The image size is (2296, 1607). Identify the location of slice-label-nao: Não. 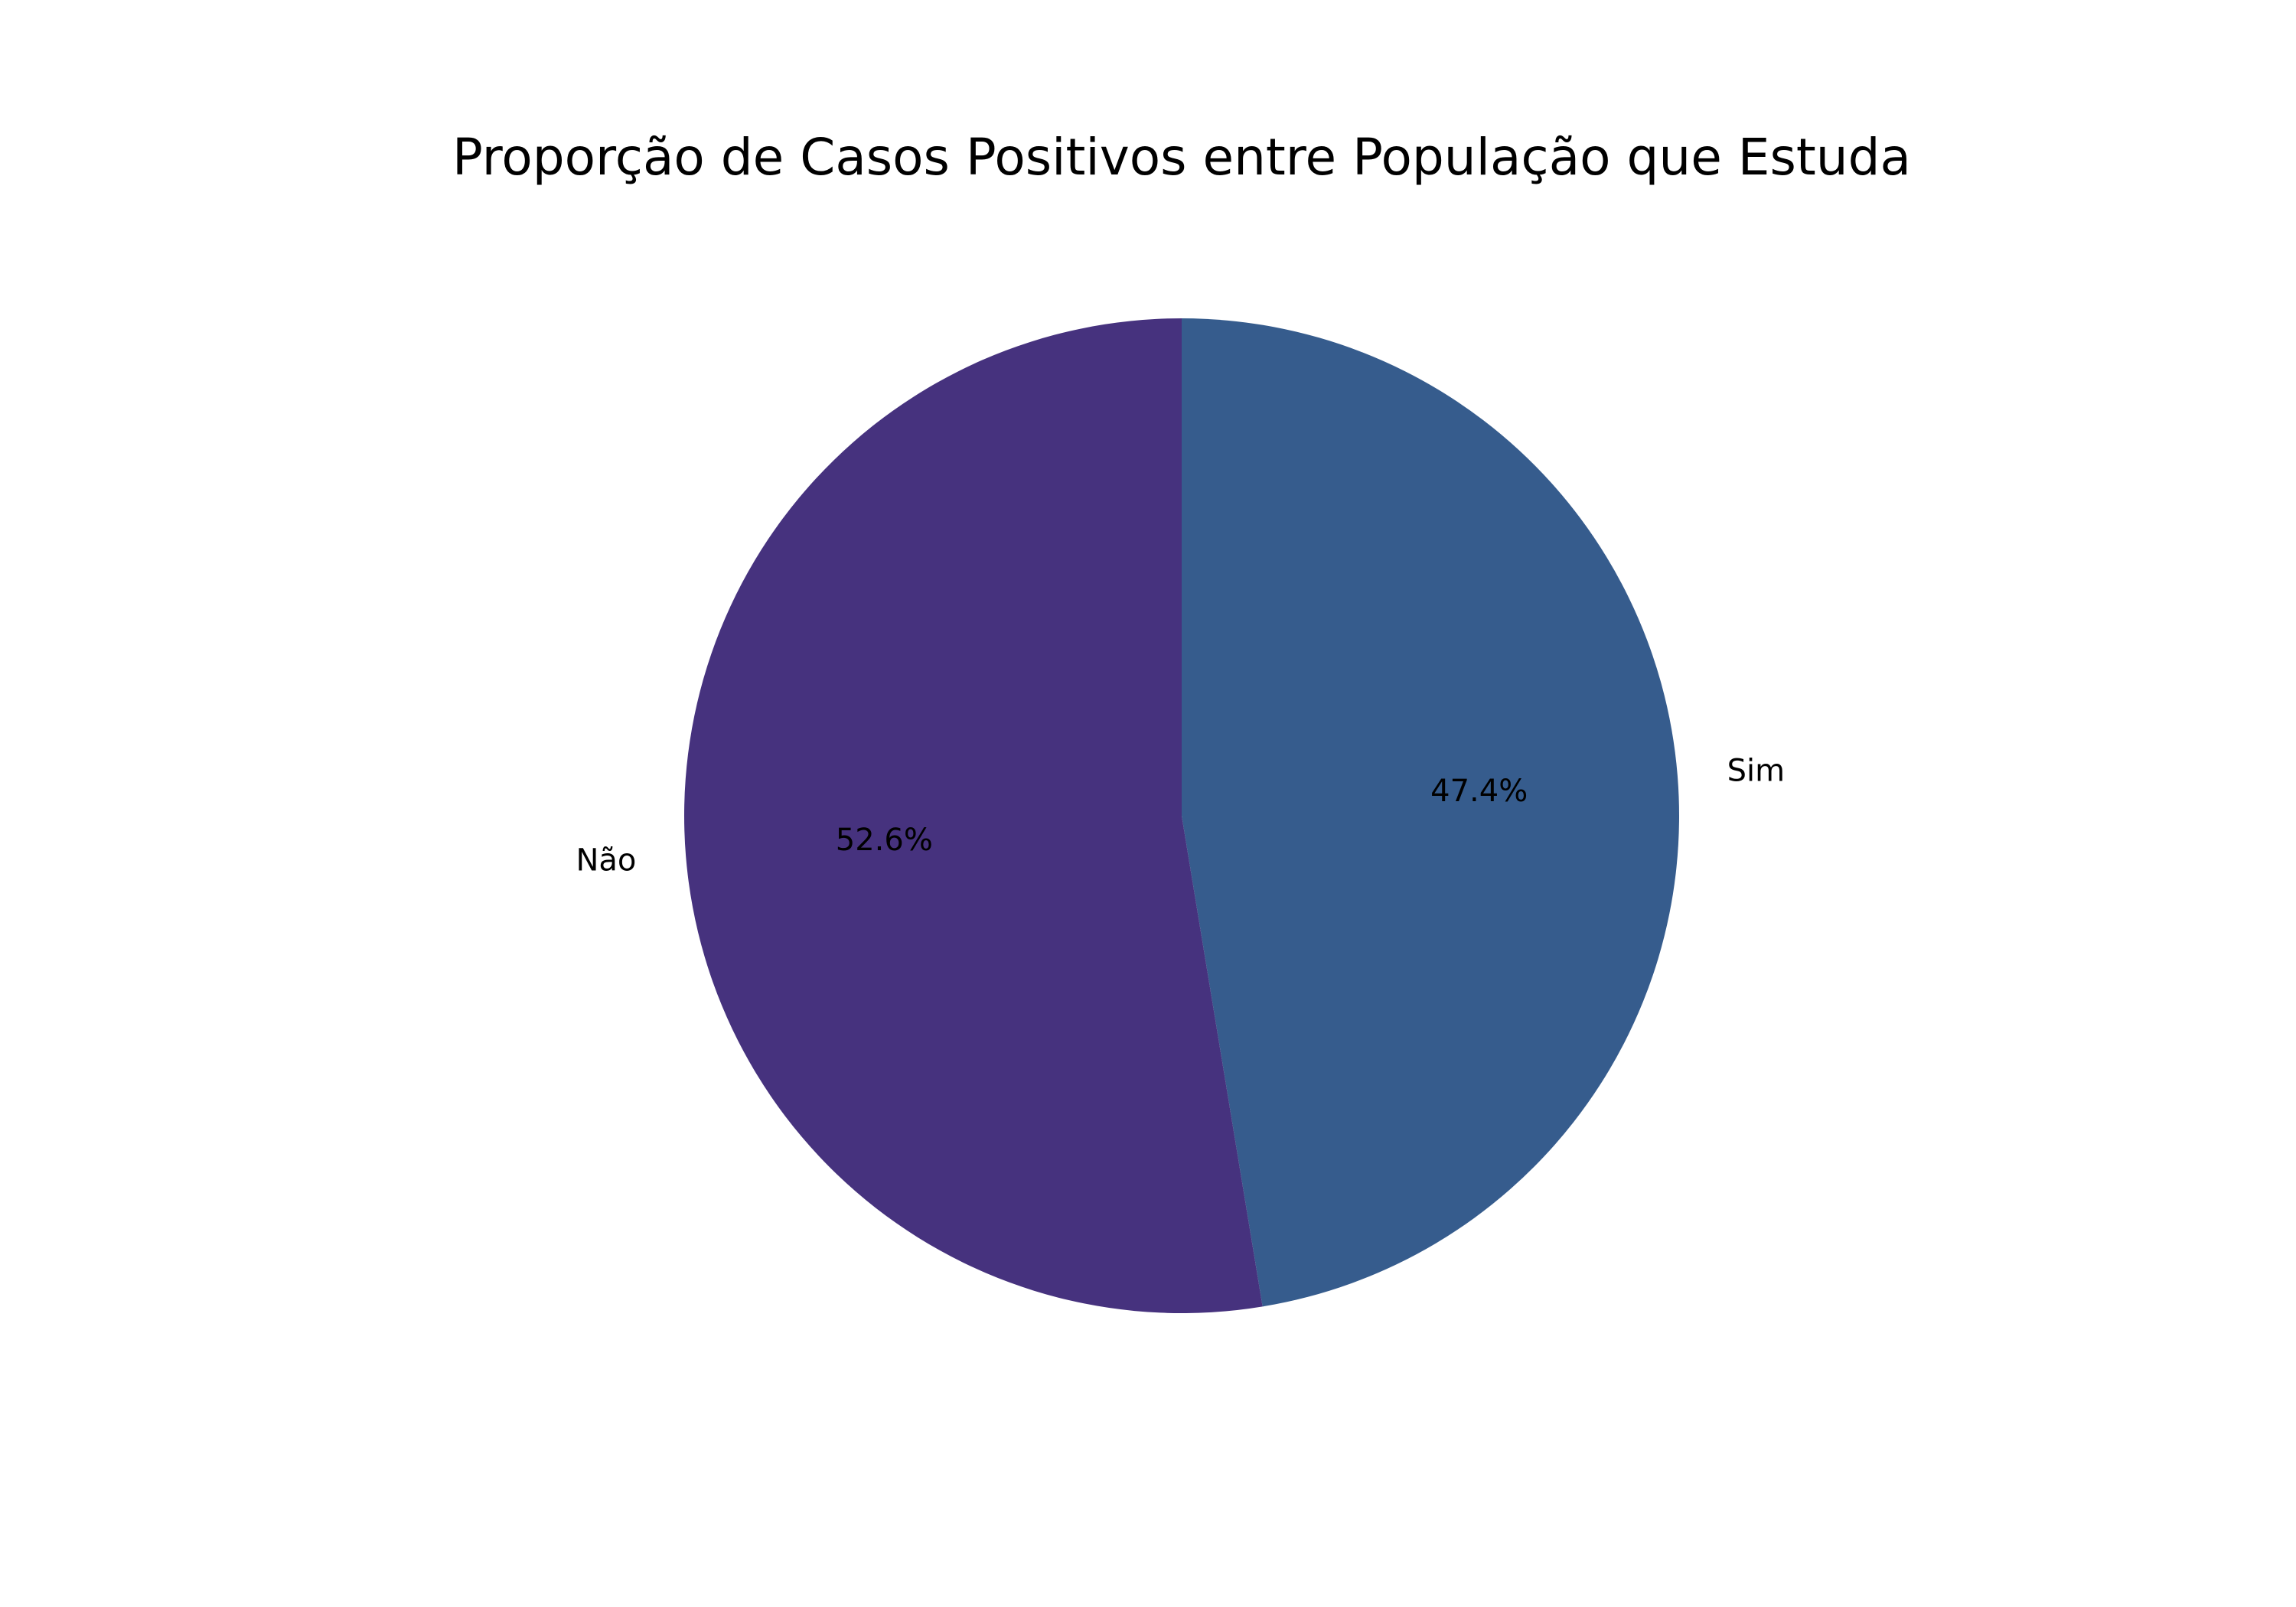
(606, 861).